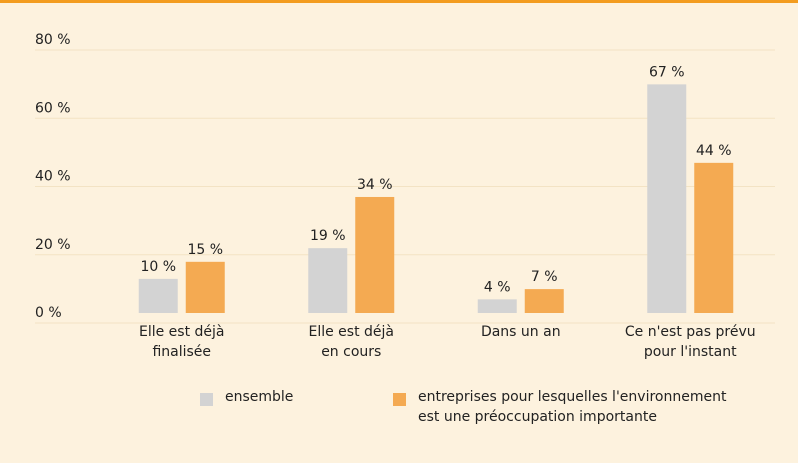 This screenshot has width=798, height=463. I want to click on x-tick-label: Dans un an, so click(520, 332).